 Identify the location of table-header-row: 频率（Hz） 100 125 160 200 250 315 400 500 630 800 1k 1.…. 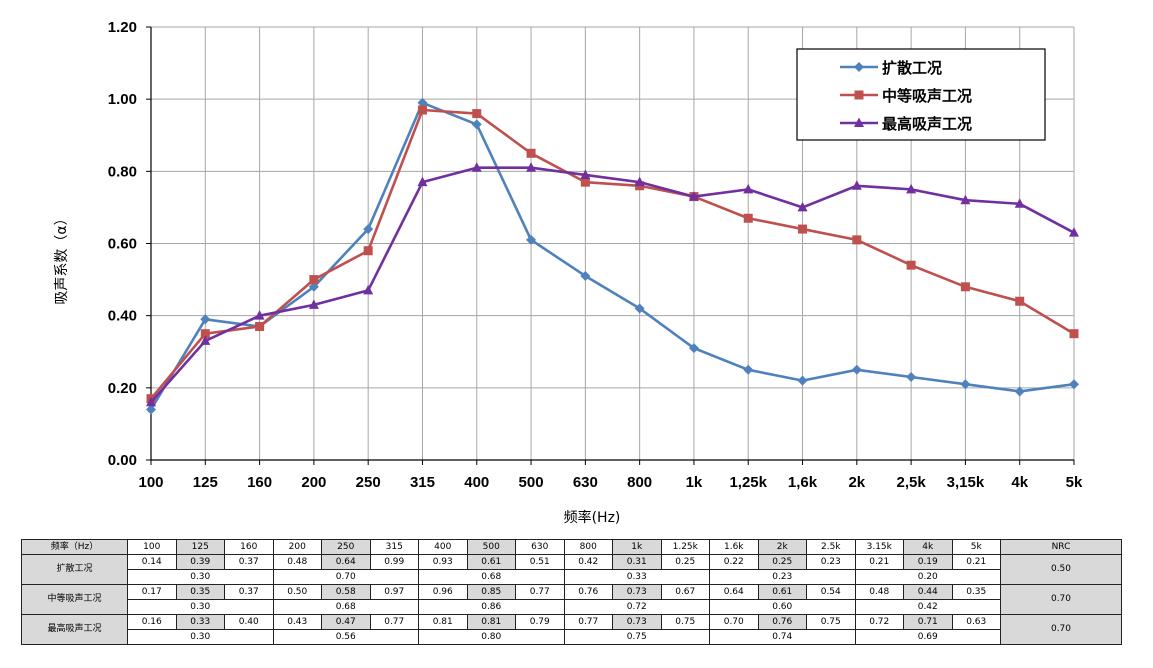
(571, 547).